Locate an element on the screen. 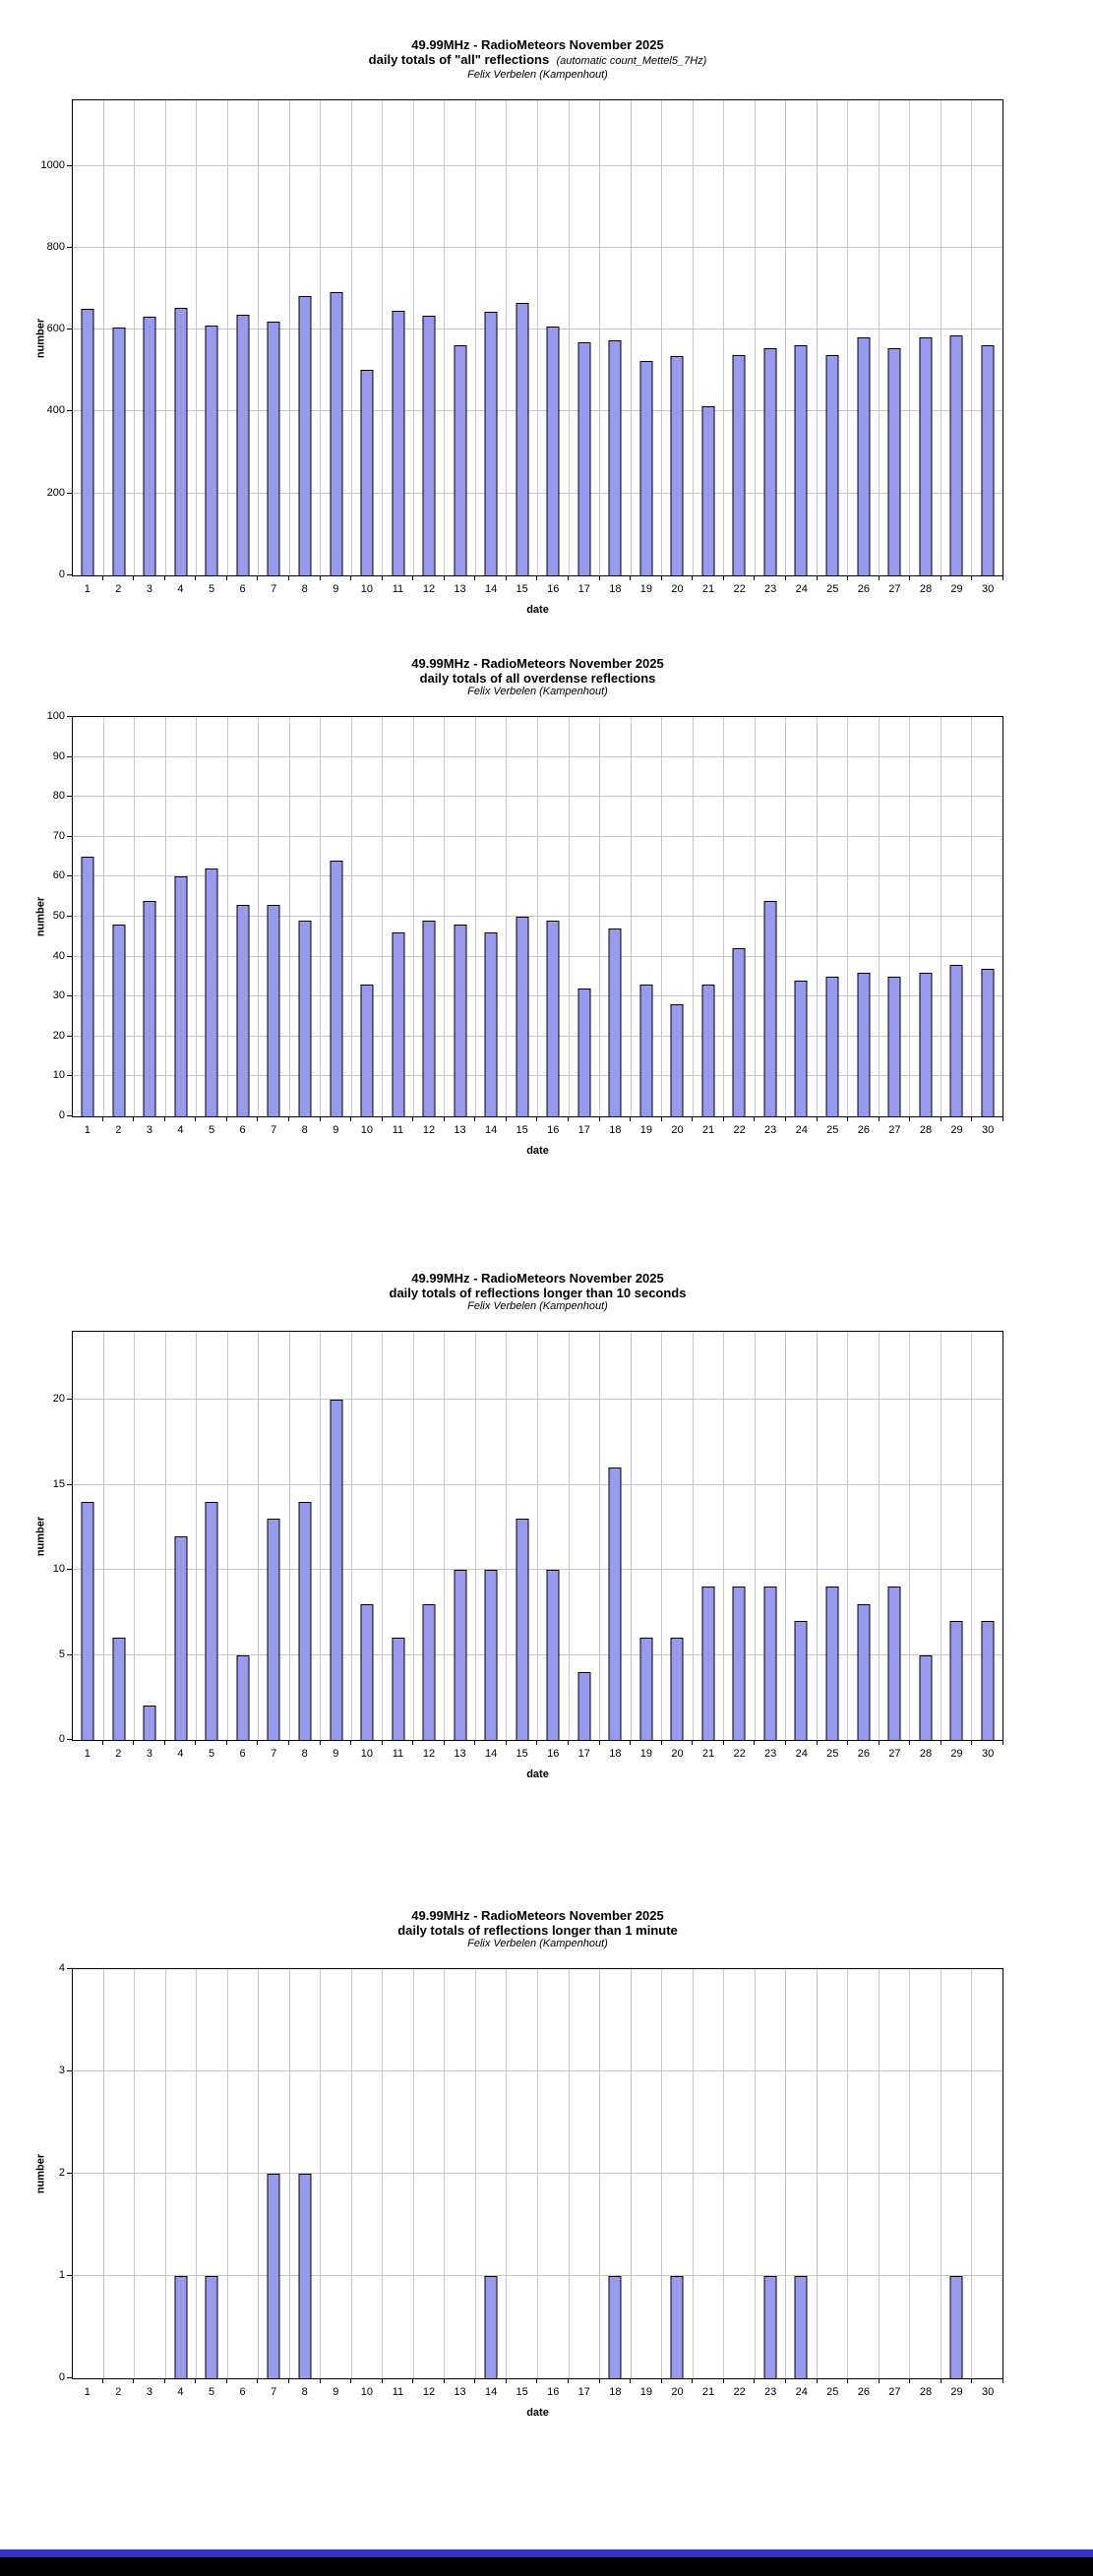  chart-author: Felix Verbelen (Kampenhout) is located at coordinates (537, 691).